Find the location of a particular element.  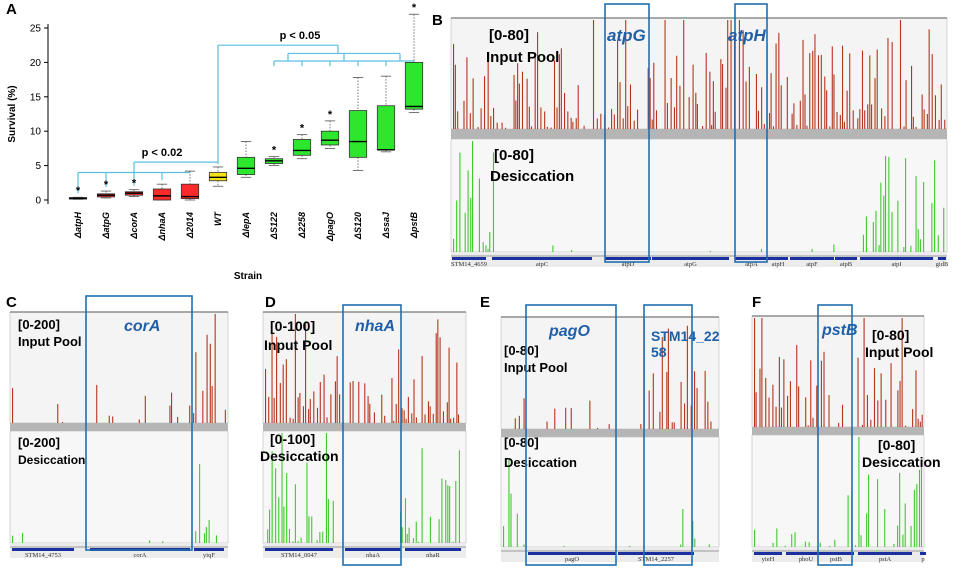

track-label: [0-100] is located at coordinates (292, 326).